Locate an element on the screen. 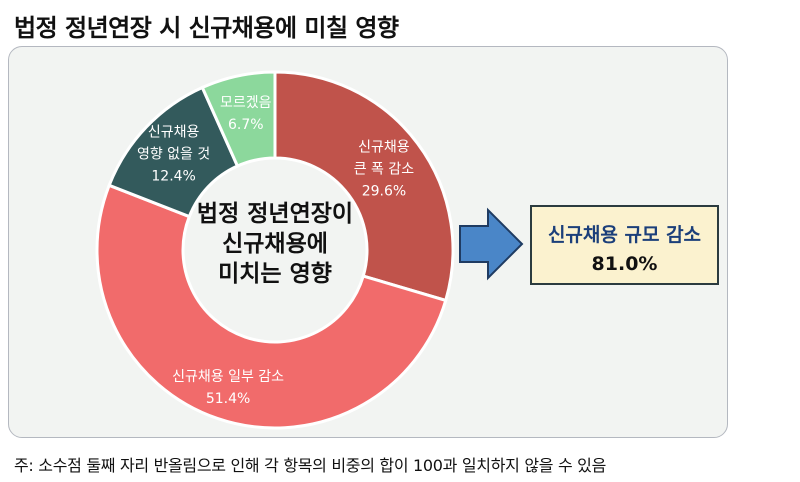 The height and width of the screenshot is (482, 800). chart-title: 법정 정년연장 시 신규채용에 미칠 영향 is located at coordinates (206, 28).